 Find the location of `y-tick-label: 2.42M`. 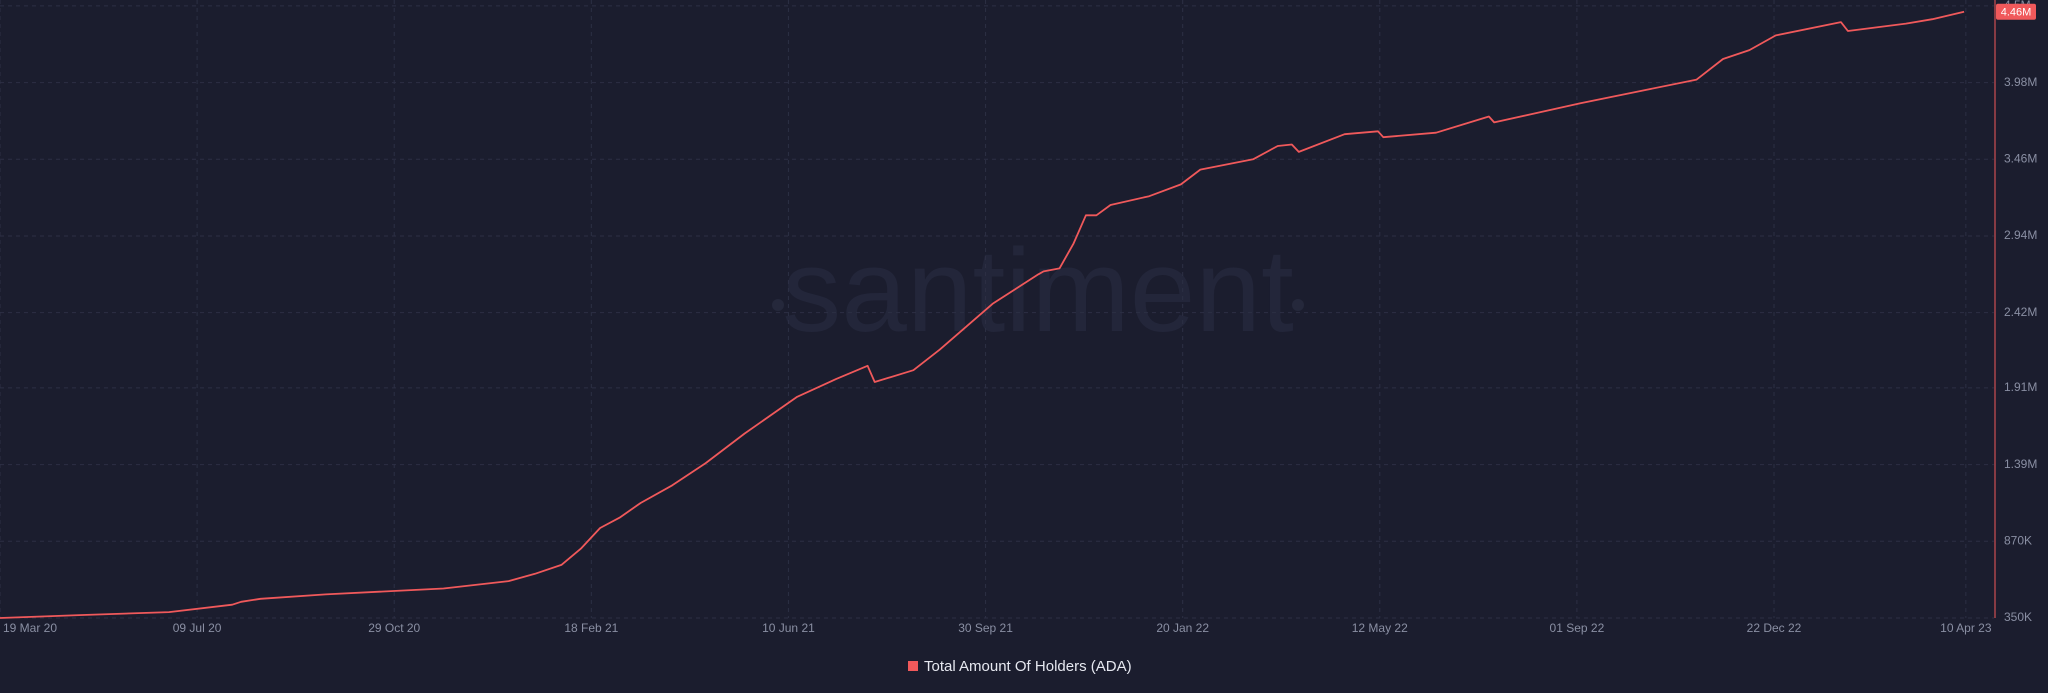

y-tick-label: 2.42M is located at coordinates (2020, 312).